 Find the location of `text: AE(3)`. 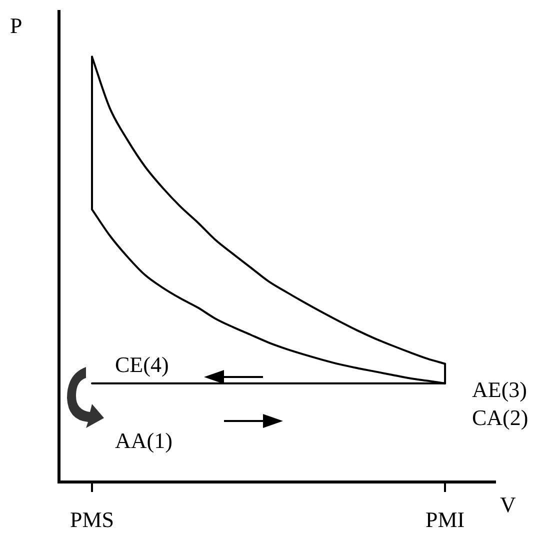

text: AE(3) is located at coordinates (499, 389).